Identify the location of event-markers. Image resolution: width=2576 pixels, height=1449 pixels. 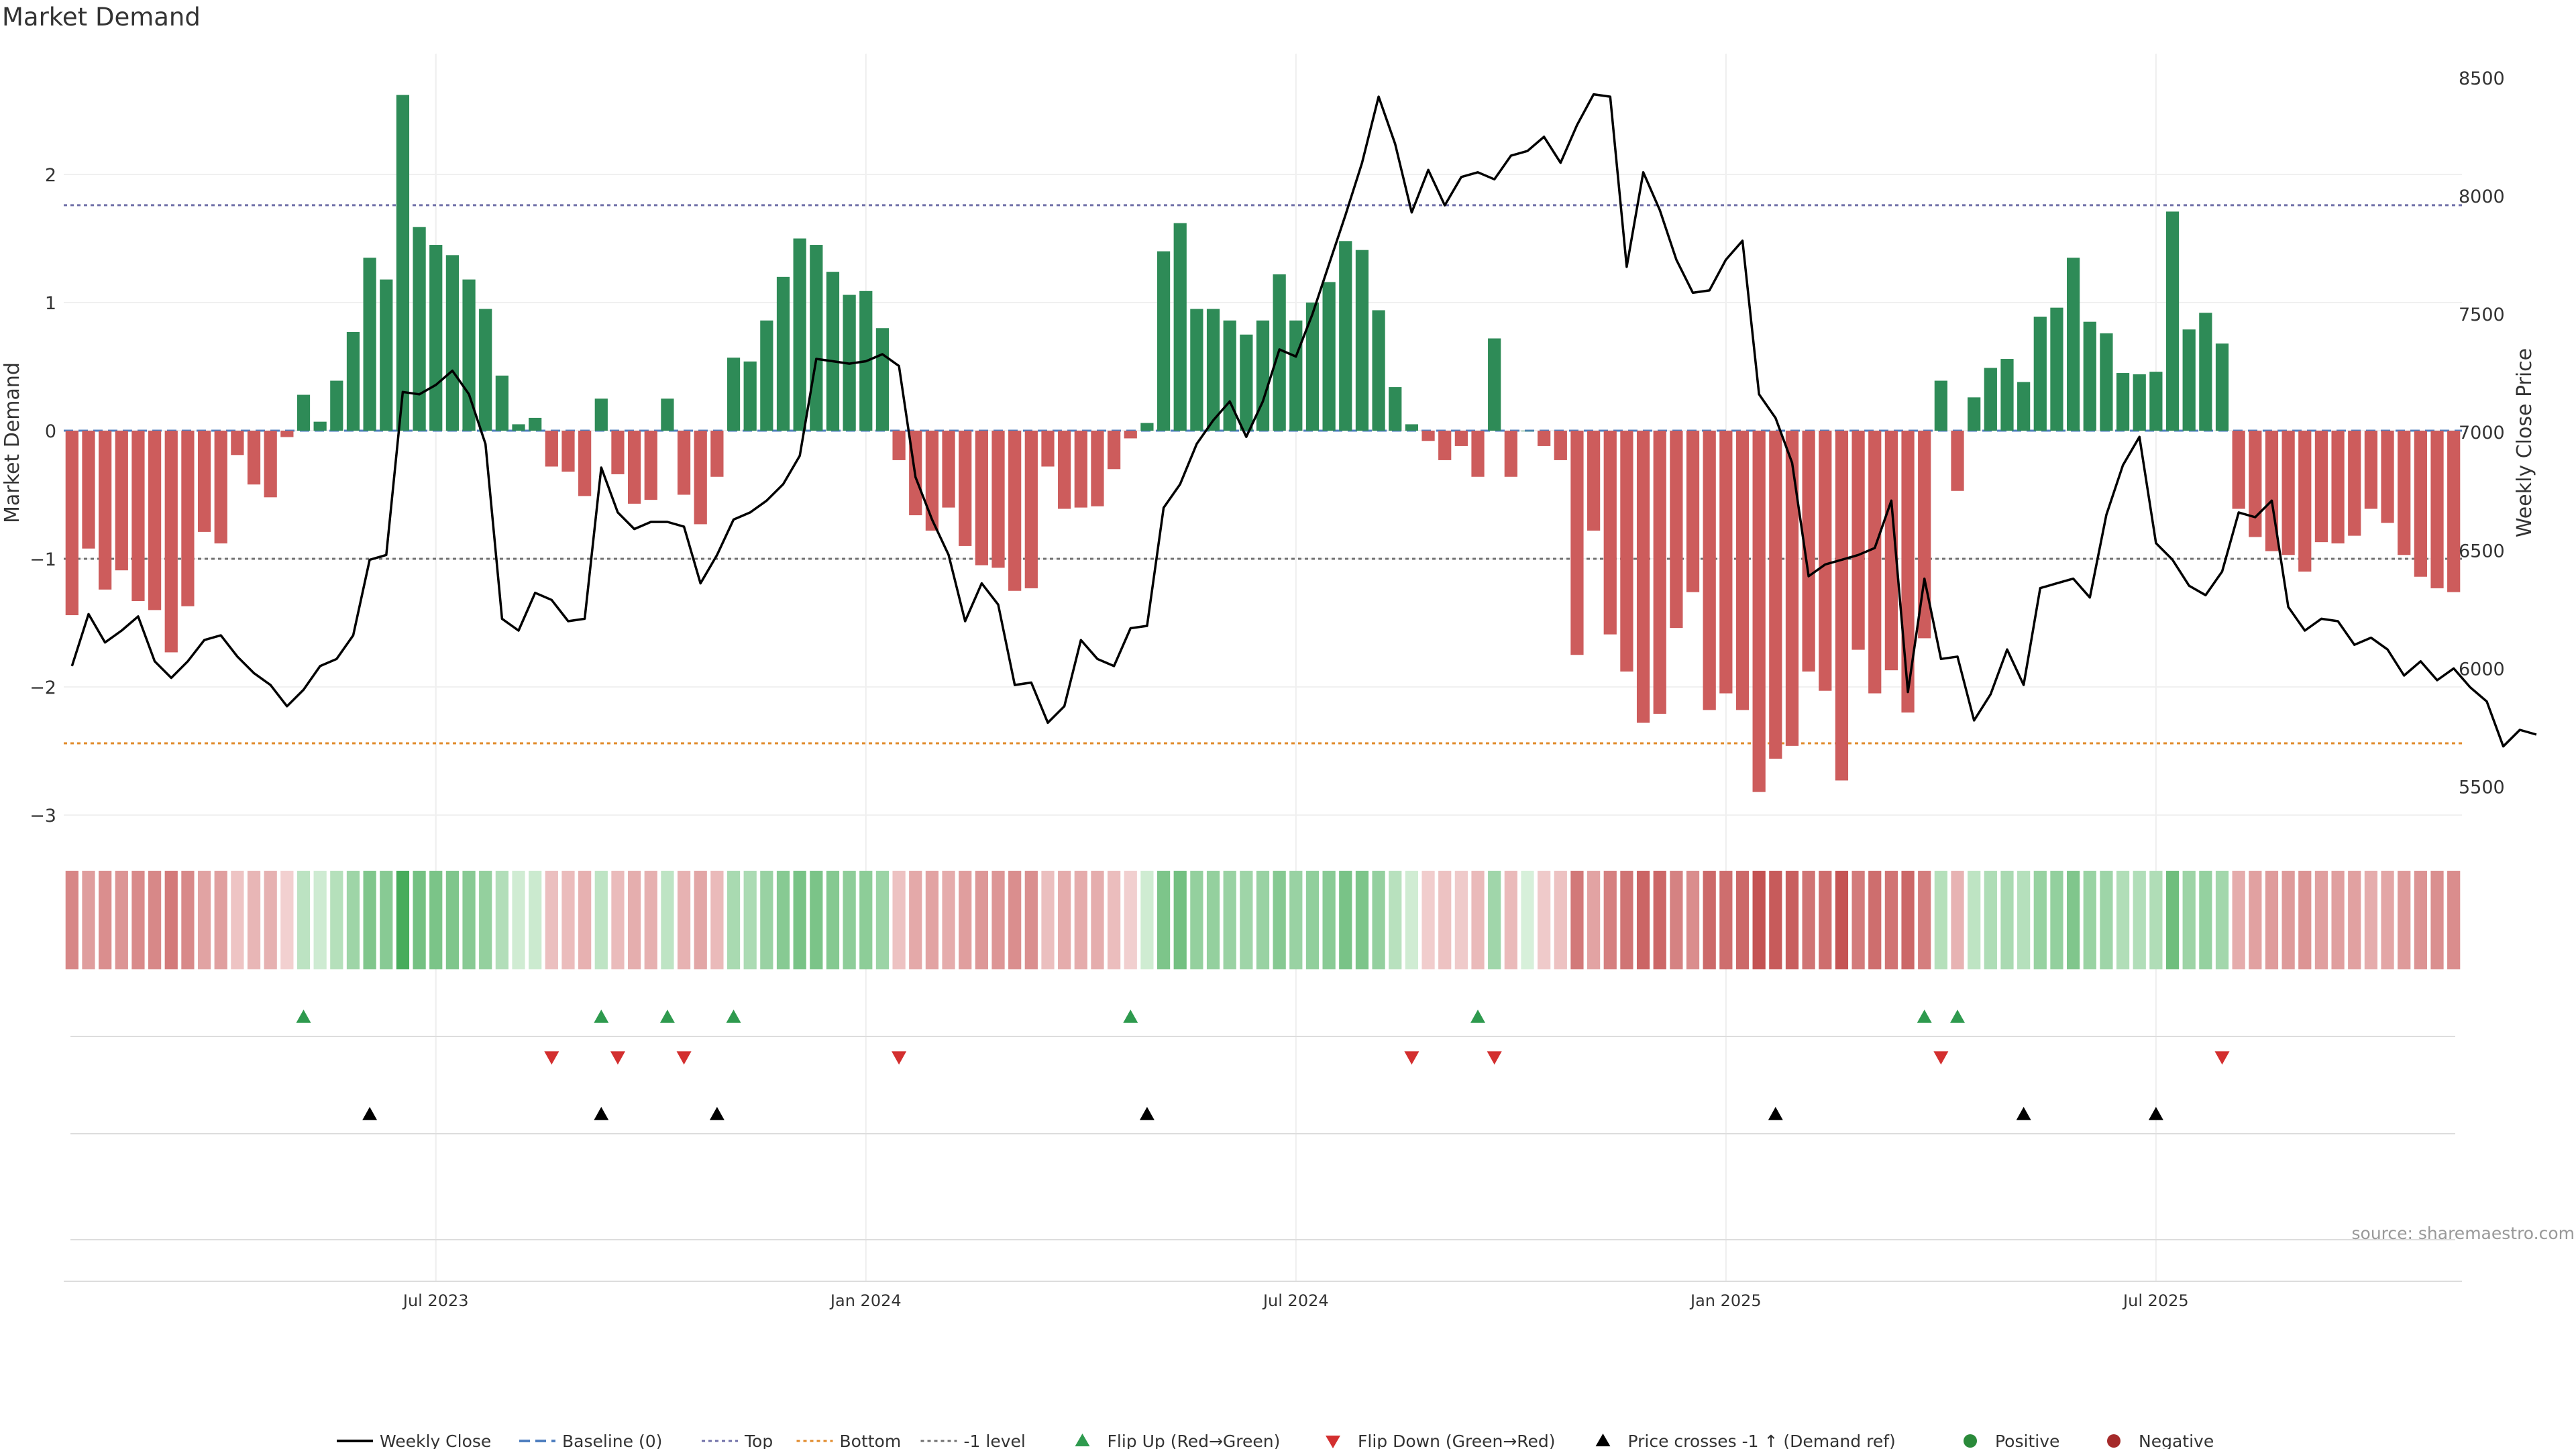
(1262, 1125).